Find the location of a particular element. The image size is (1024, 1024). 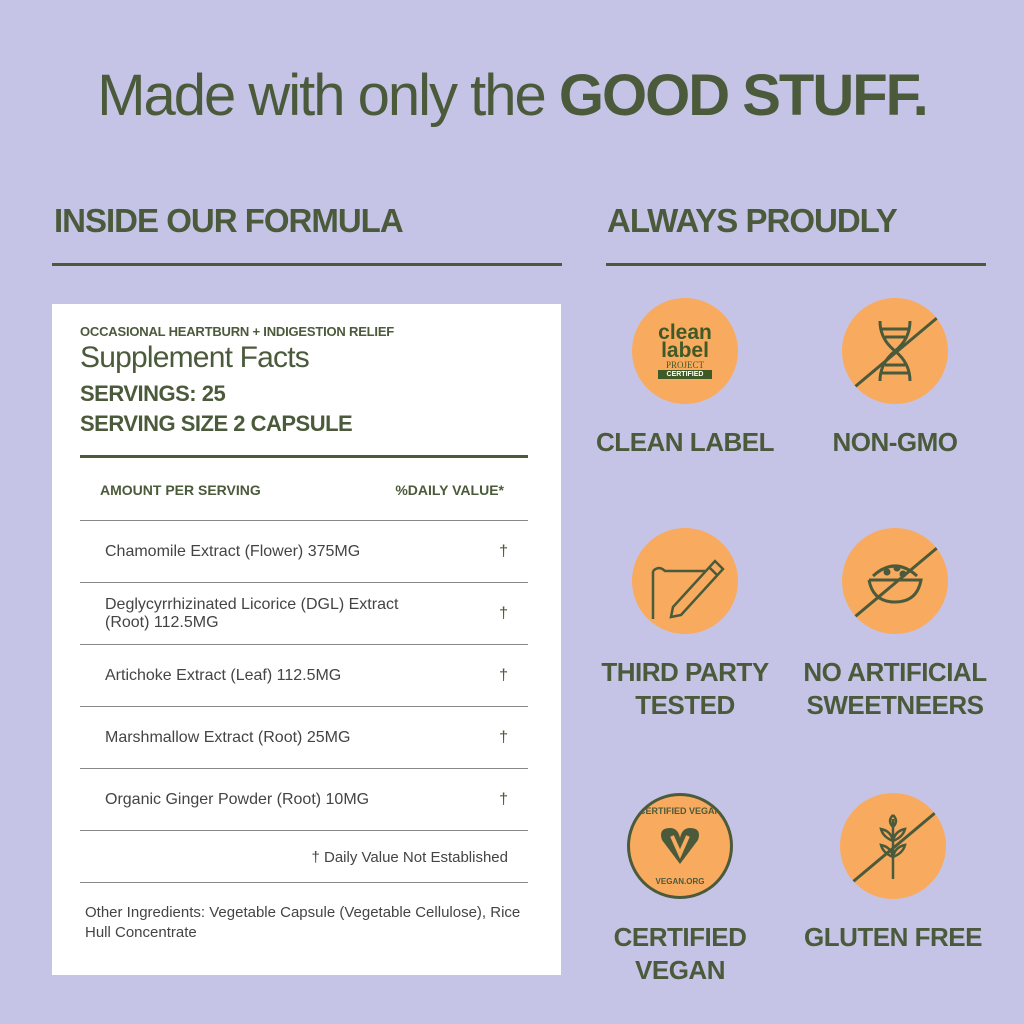

badge-label: CERTIFIED VEGAN is located at coordinates (680, 953).